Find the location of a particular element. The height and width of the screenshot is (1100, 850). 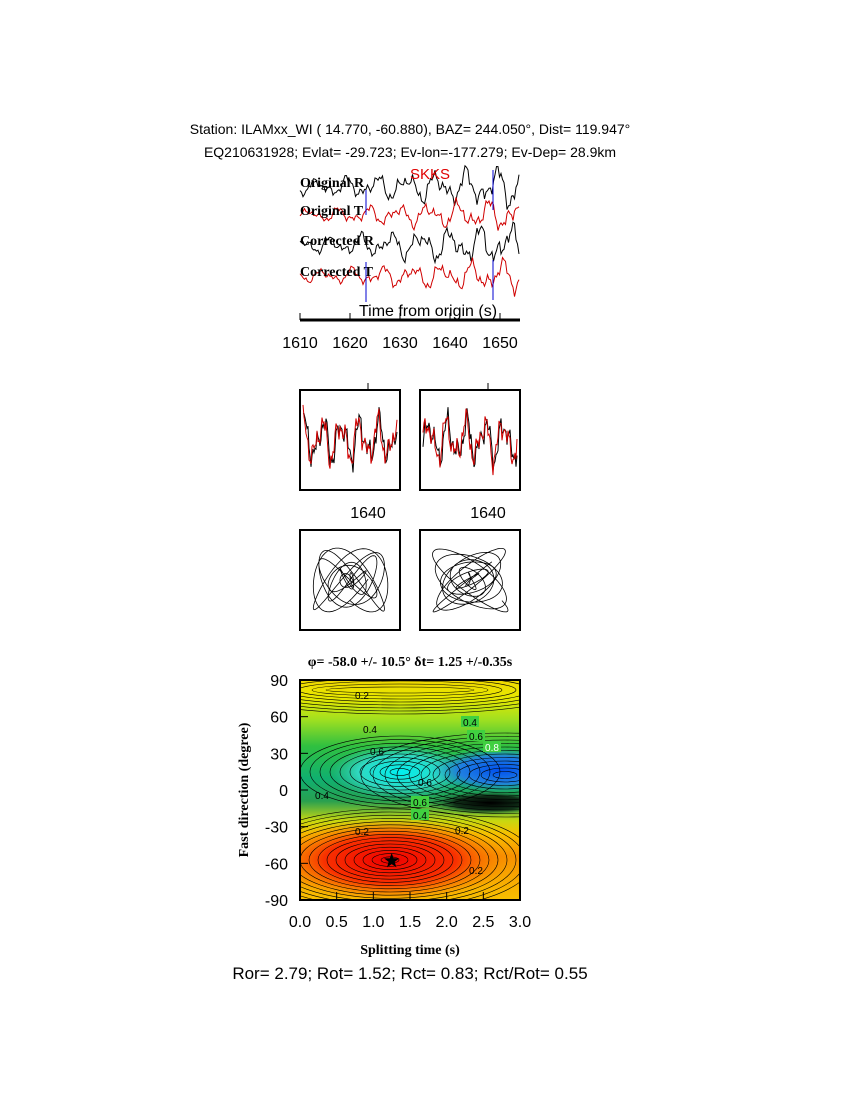

contour-field is located at coordinates (410, 790).